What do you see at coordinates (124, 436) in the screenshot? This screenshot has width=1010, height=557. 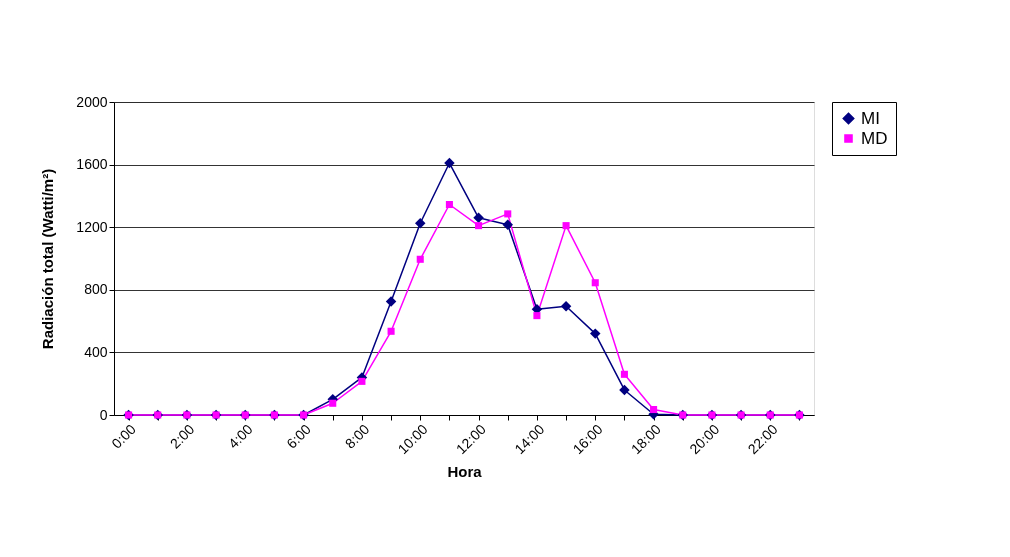 I see `x-tick-label: 0:00` at bounding box center [124, 436].